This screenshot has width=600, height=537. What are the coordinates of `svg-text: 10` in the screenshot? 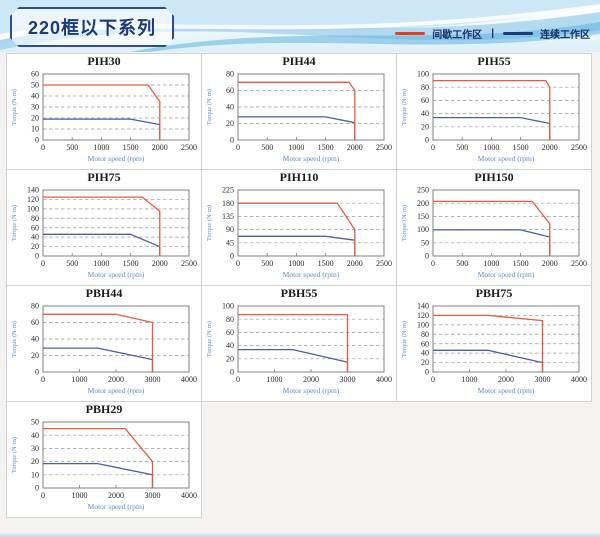 It's located at (35, 129).